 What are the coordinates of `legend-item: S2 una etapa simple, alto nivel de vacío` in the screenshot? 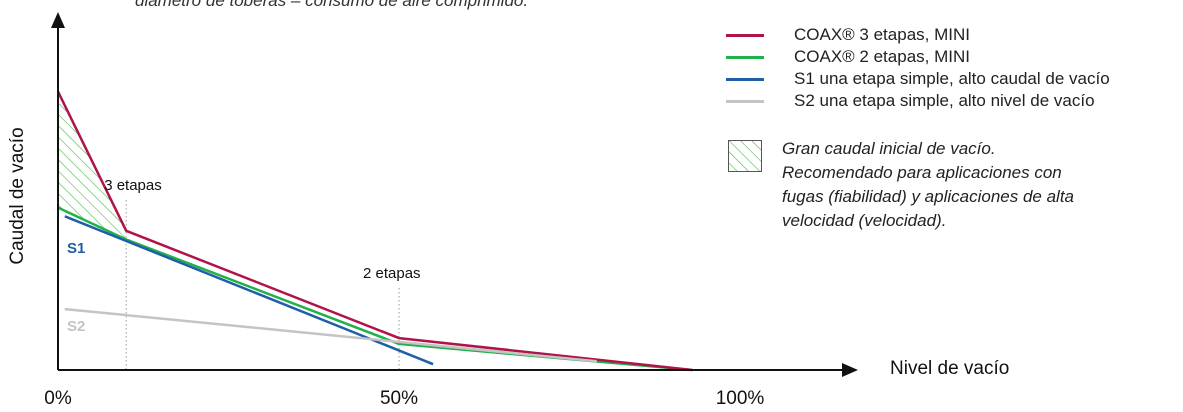 It's located at (918, 101).